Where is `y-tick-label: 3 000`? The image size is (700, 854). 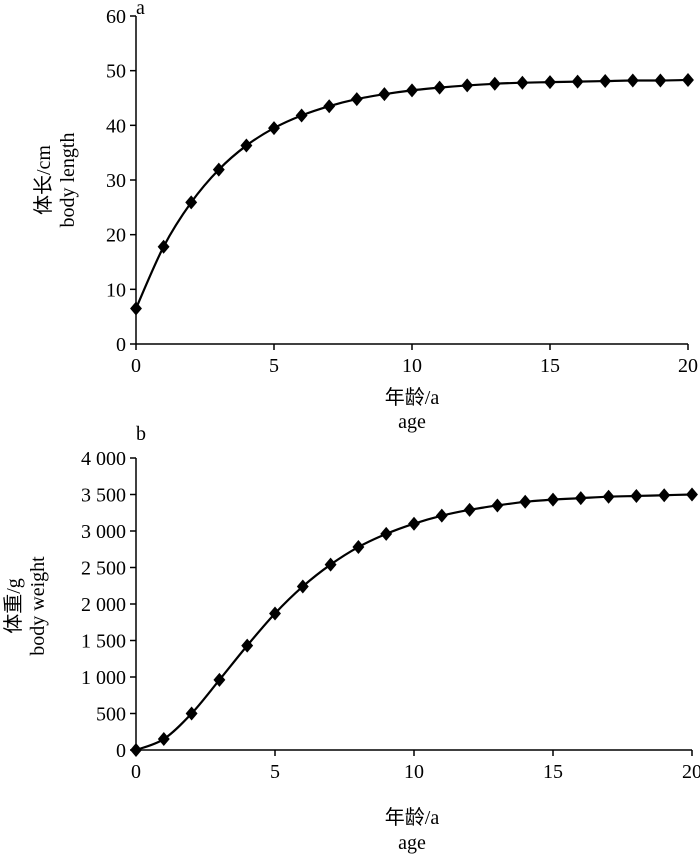 y-tick-label: 3 000 is located at coordinates (103, 532).